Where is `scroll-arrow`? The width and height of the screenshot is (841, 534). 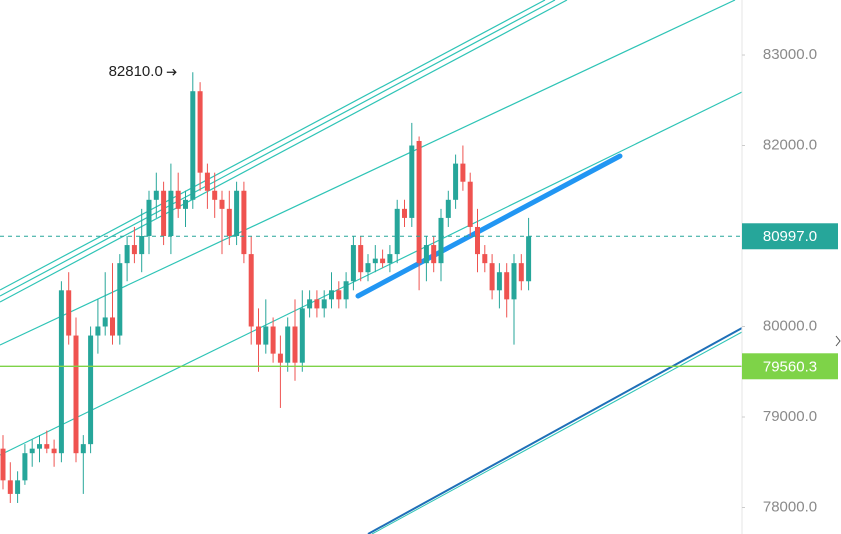 scroll-arrow is located at coordinates (838, 341).